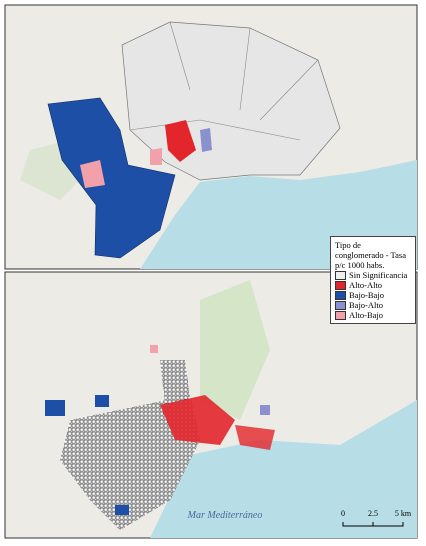 The height and width of the screenshot is (546, 426). I want to click on legend-label: Sin Significancia, so click(378, 275).